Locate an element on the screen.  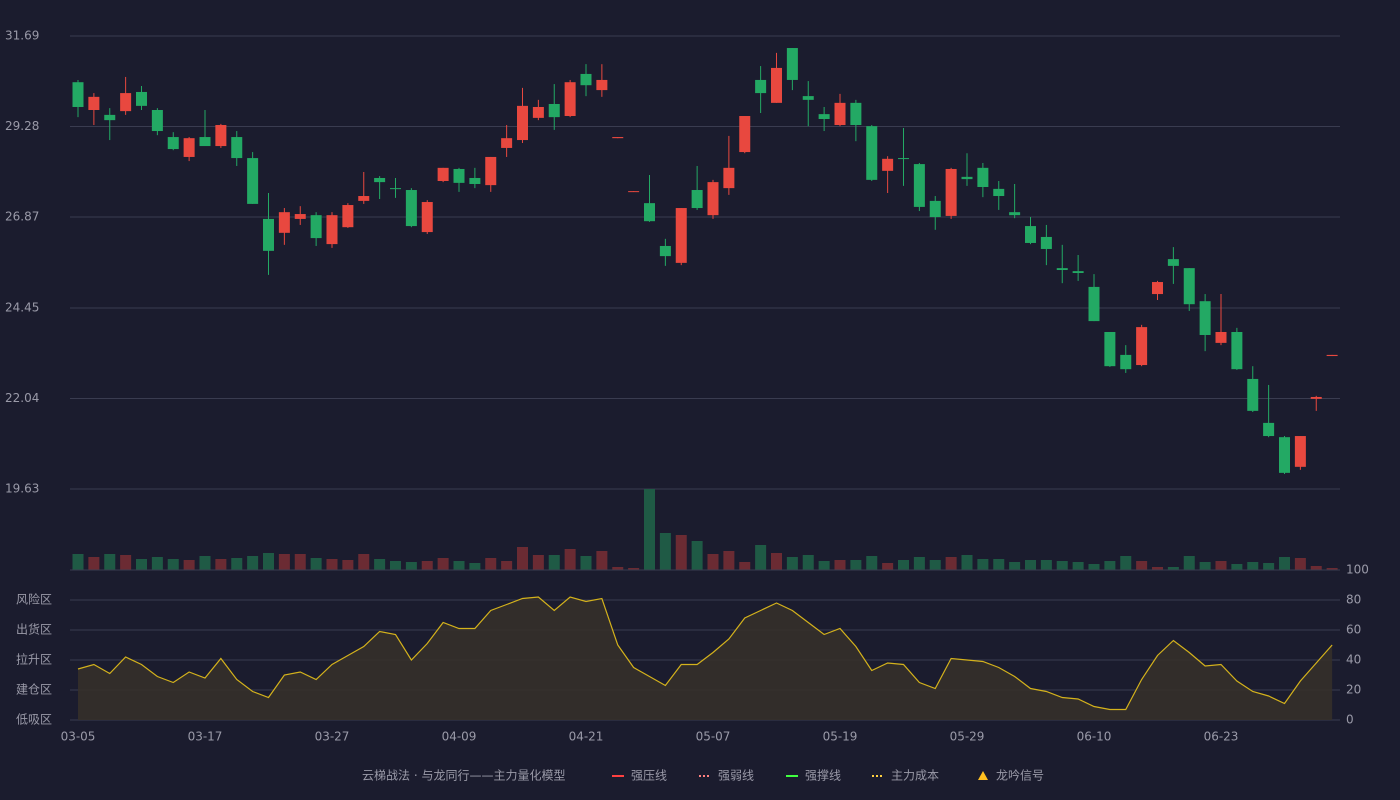
x-tick-label: 04-09 is located at coordinates (459, 737).